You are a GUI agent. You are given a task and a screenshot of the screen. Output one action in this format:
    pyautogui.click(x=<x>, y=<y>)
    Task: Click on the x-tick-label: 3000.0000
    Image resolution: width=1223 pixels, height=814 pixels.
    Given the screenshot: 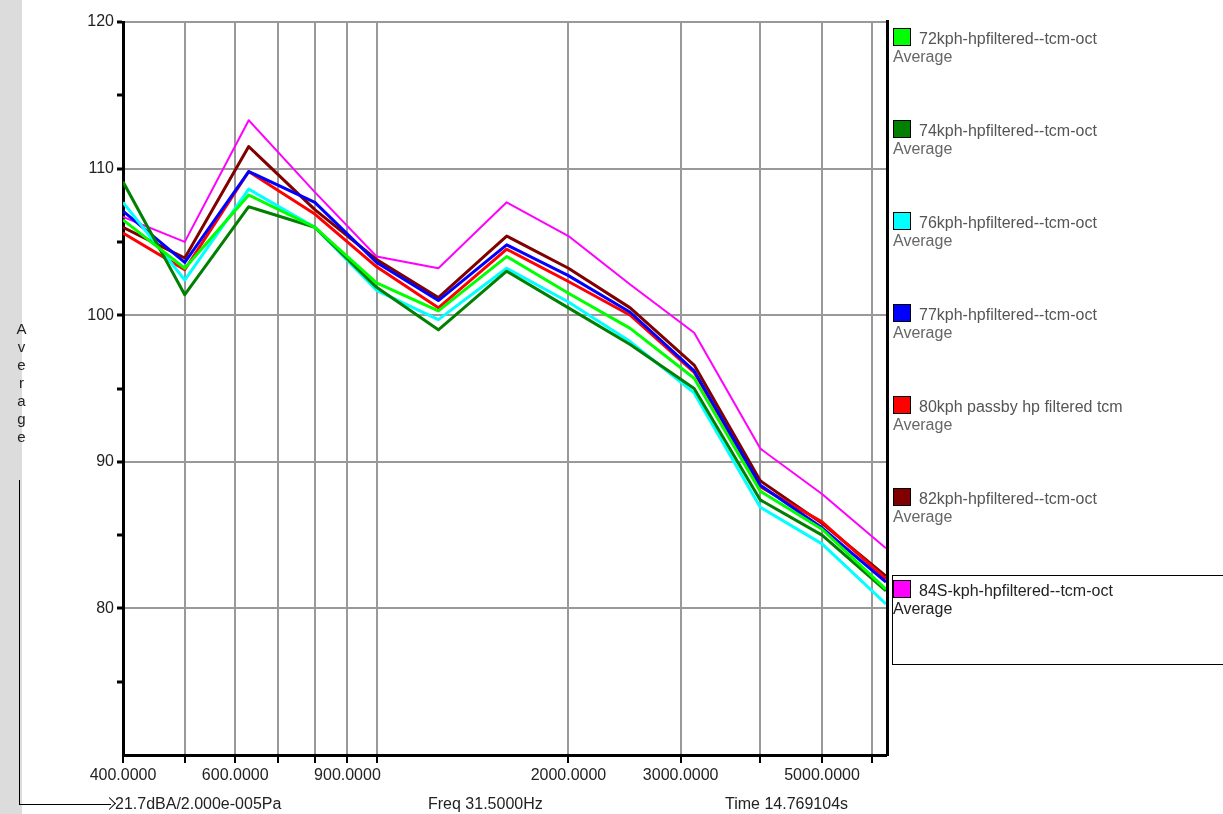 What is the action you would take?
    pyautogui.click(x=680, y=775)
    